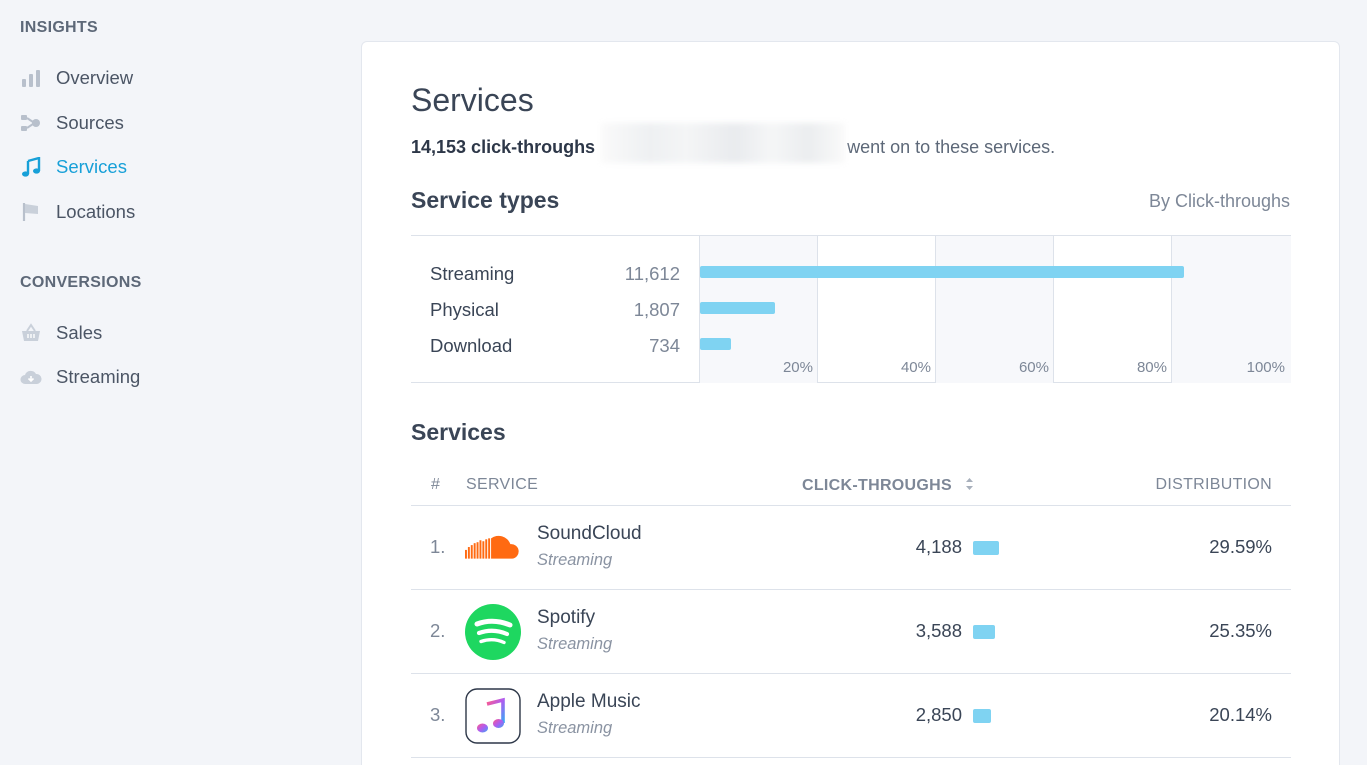  I want to click on music-note-icon, so click(31, 167).